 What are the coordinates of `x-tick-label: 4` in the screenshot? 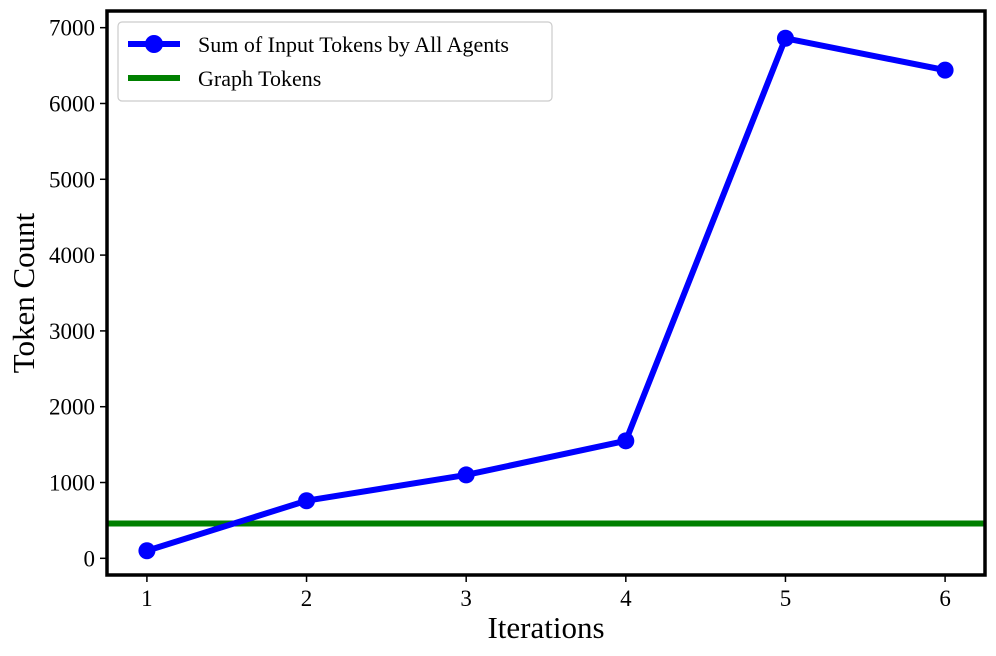 It's located at (626, 598).